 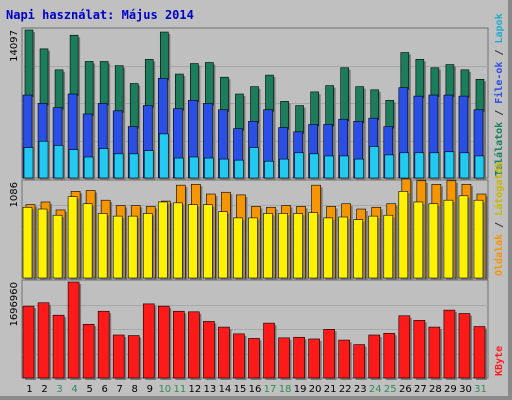 What do you see at coordinates (89, 389) in the screenshot?
I see `x-tick-label: 5` at bounding box center [89, 389].